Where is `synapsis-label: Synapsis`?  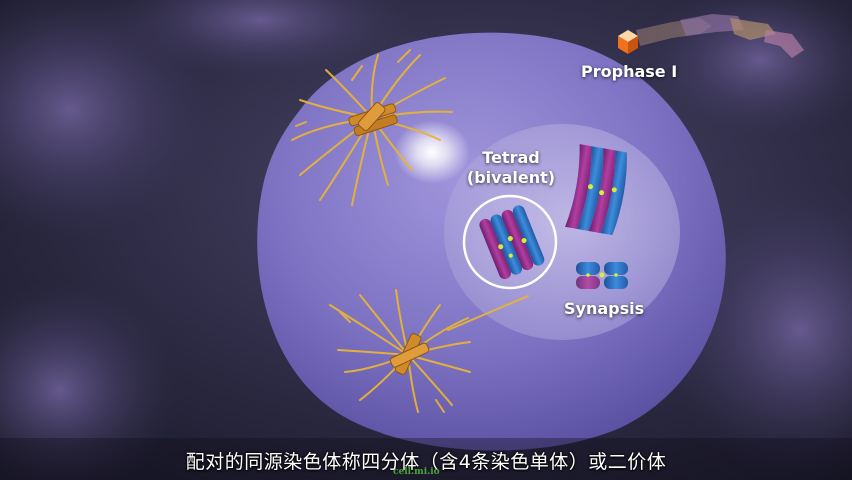
synapsis-label: Synapsis is located at coordinates (604, 308).